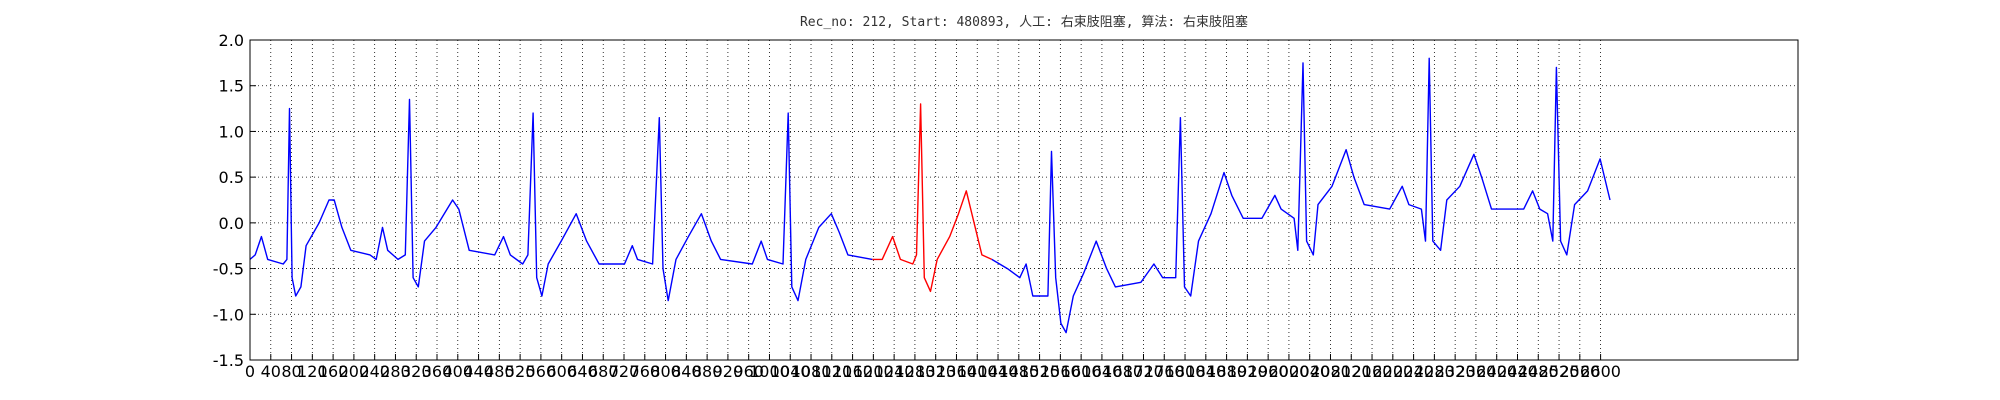 This screenshot has width=2000, height=400. What do you see at coordinates (354, 371) in the screenshot?
I see `x-tick-label: 200` at bounding box center [354, 371].